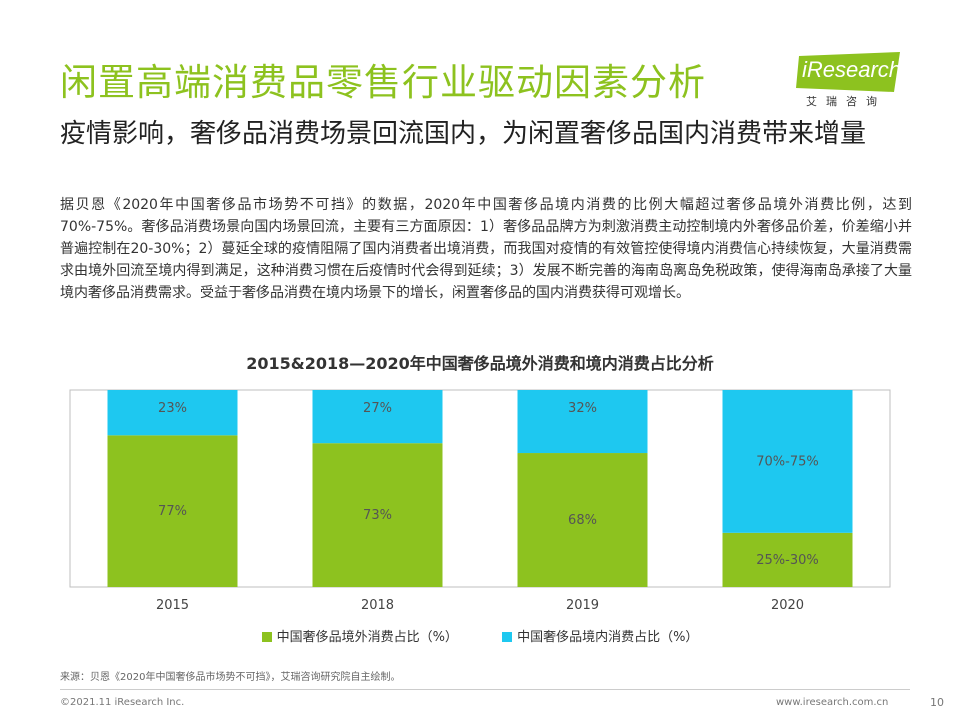  What do you see at coordinates (383, 82) in the screenshot?
I see `page-title: 闲置高端消费品零售行业驱动因素分析` at bounding box center [383, 82].